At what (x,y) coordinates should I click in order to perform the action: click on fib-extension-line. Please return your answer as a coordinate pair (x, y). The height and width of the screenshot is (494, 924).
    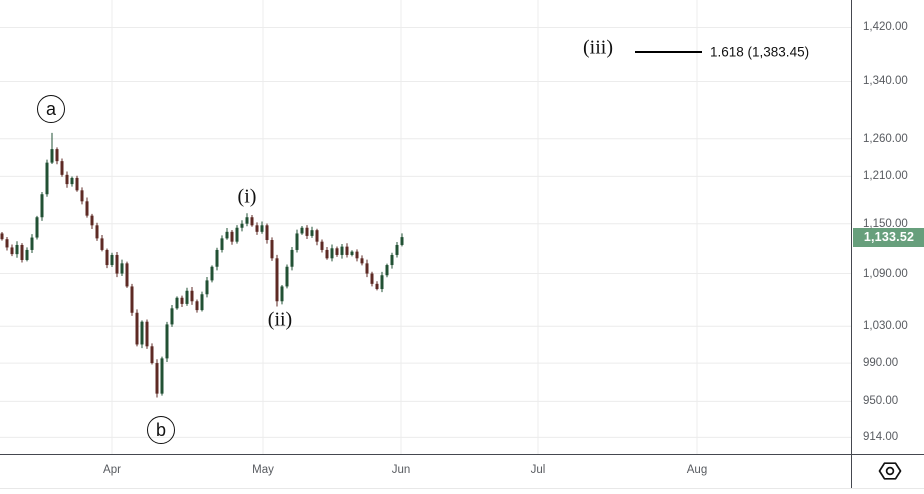
    Looking at the image, I should click on (668, 52).